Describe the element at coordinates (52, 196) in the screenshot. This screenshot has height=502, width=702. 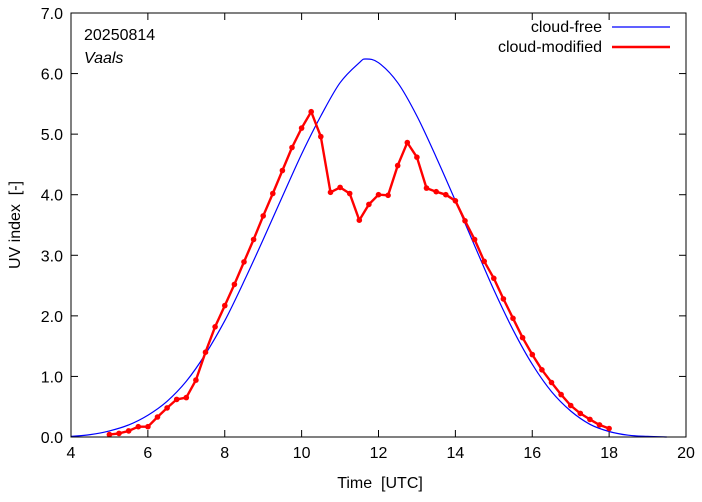
I see `y-tick-label: 4.0` at that location.